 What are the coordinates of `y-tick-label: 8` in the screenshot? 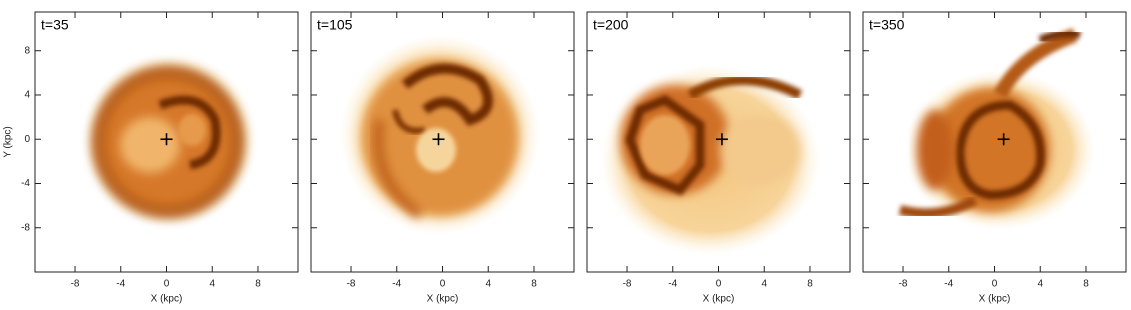 It's located at (27, 50).